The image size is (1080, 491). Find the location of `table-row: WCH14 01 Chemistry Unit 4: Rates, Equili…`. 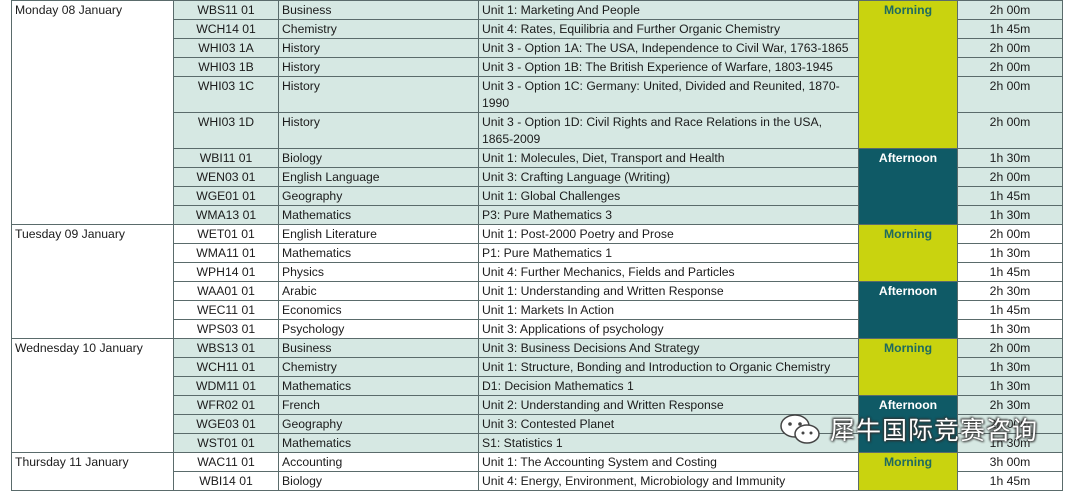

table-row: WCH14 01 Chemistry Unit 4: Rates, Equili… is located at coordinates (537, 29).